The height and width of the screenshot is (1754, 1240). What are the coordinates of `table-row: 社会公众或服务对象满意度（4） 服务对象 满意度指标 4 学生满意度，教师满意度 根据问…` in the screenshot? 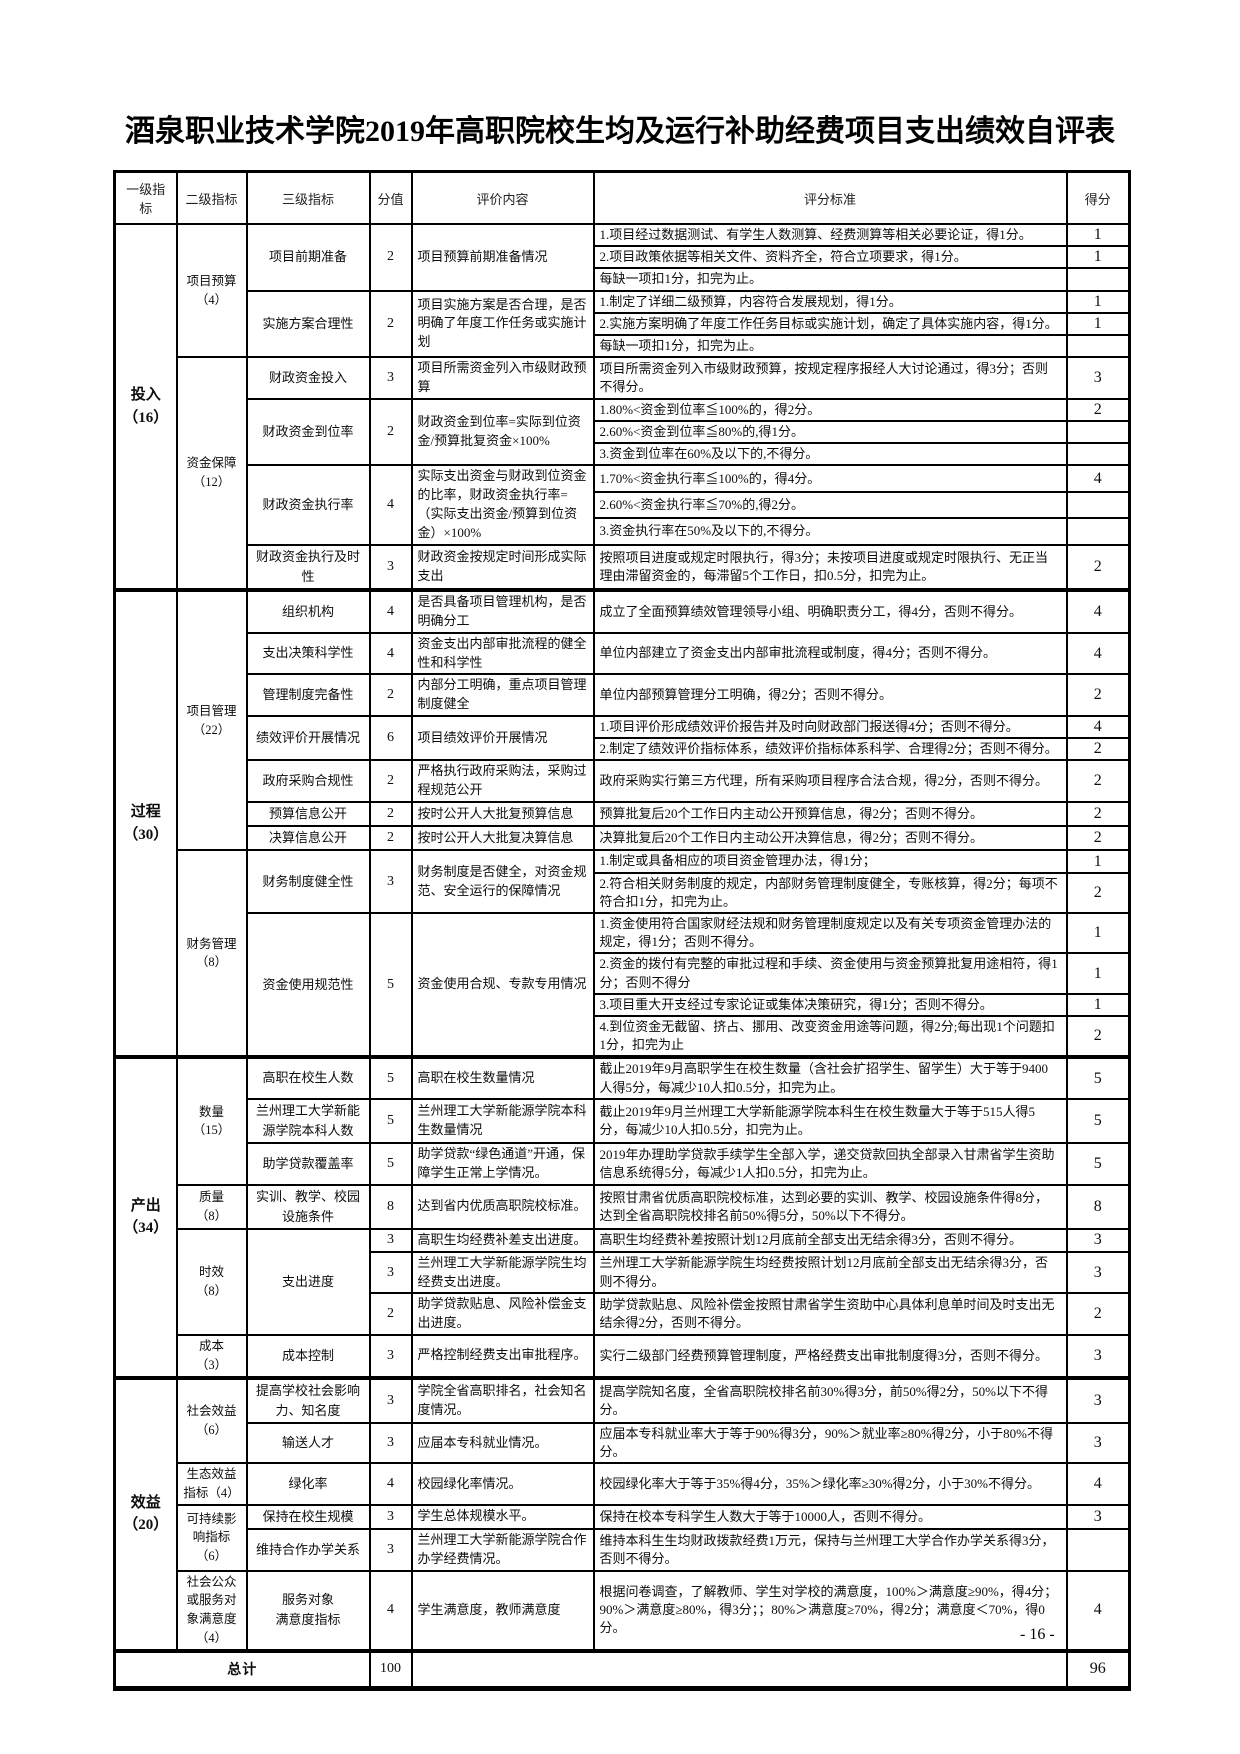 It's located at (623, 1610).